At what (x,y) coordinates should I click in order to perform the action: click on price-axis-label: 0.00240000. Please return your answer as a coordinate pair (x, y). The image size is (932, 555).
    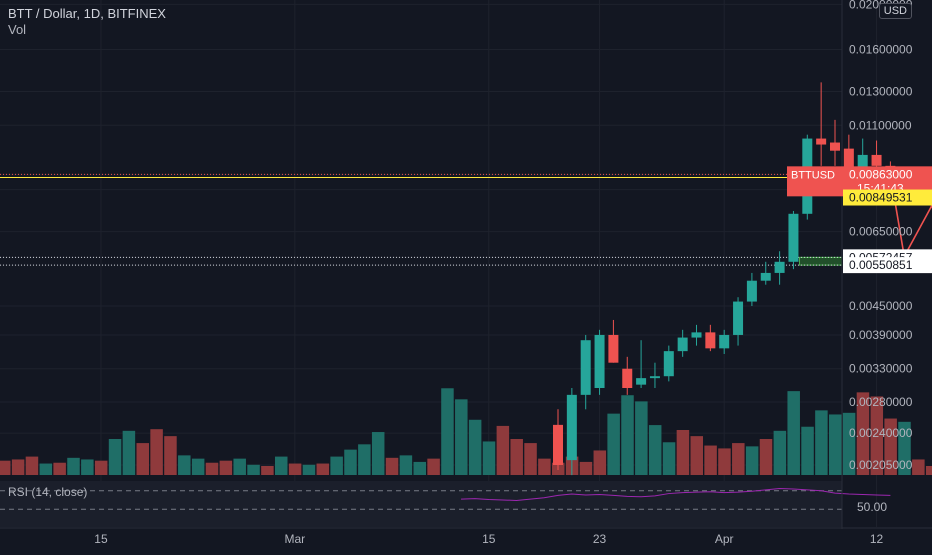
    Looking at the image, I should click on (881, 433).